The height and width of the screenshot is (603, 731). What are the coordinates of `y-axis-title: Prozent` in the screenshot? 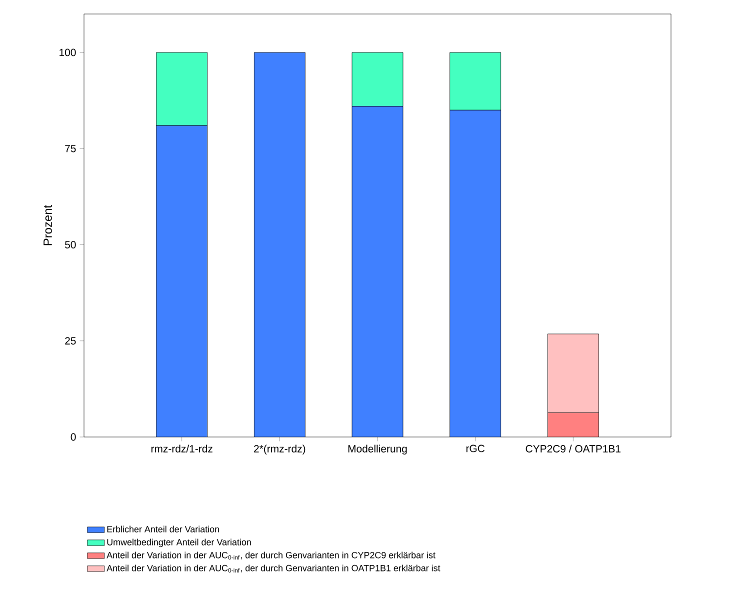 It's located at (48, 225).